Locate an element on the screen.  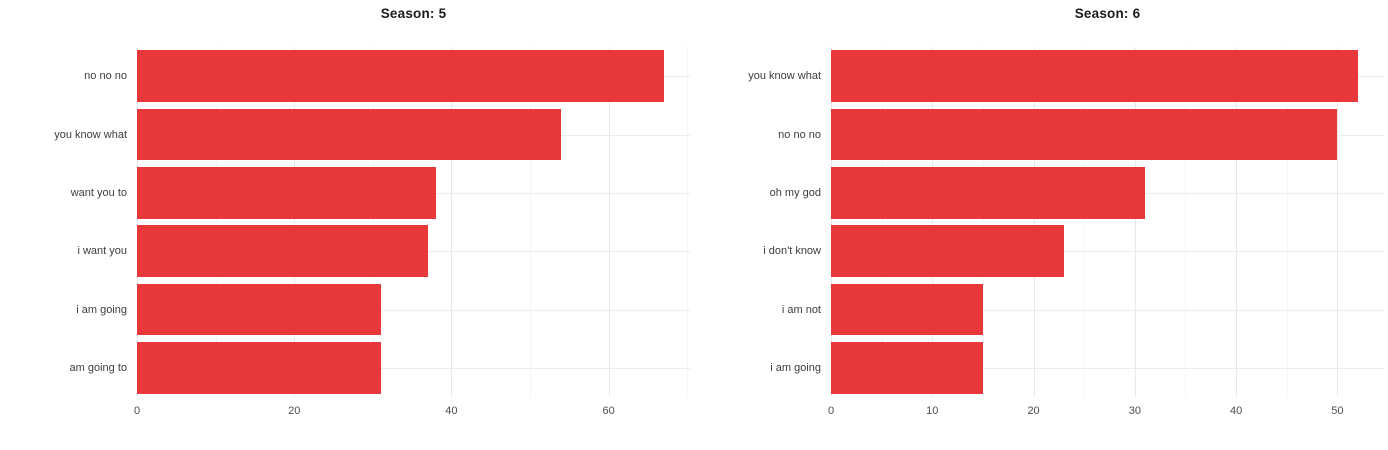
category-label-i-don-t-know: i don't know is located at coordinates (792, 251).